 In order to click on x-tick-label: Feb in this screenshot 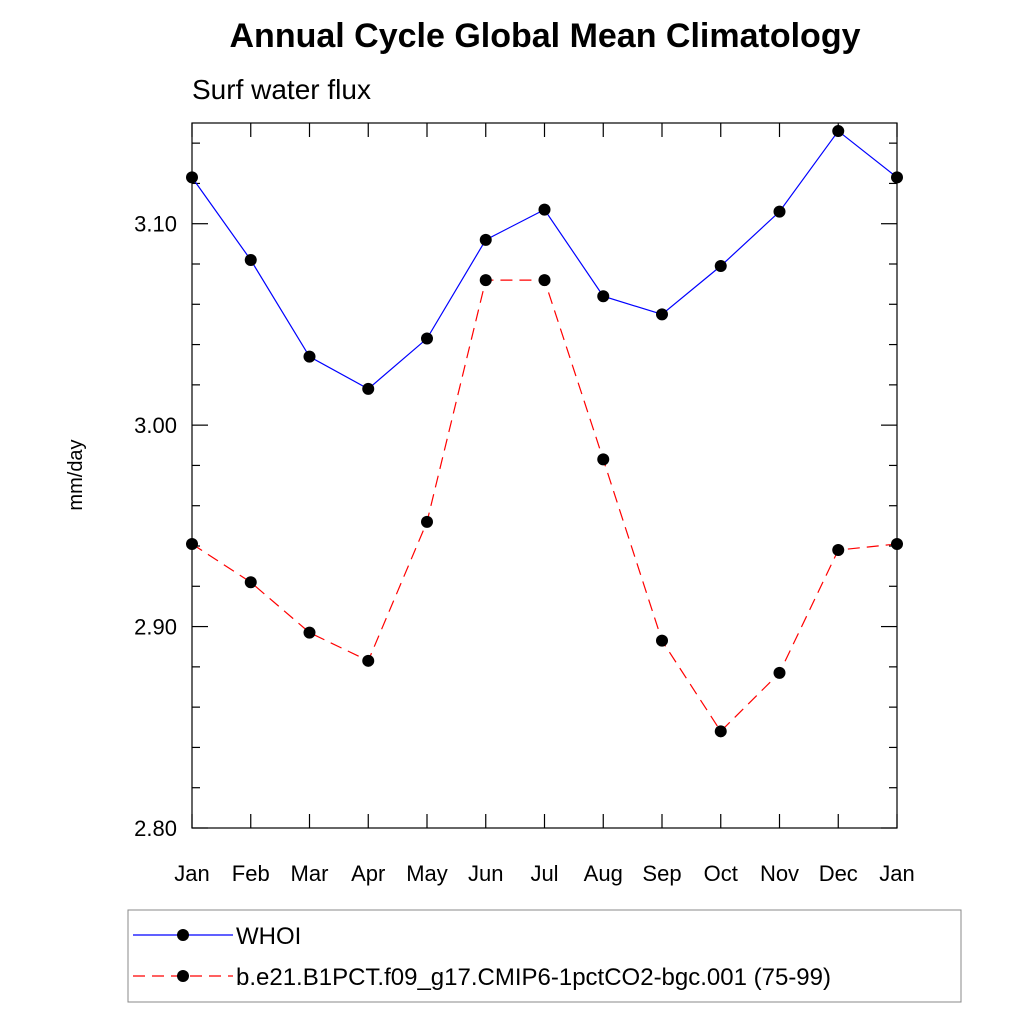, I will do `click(251, 873)`.